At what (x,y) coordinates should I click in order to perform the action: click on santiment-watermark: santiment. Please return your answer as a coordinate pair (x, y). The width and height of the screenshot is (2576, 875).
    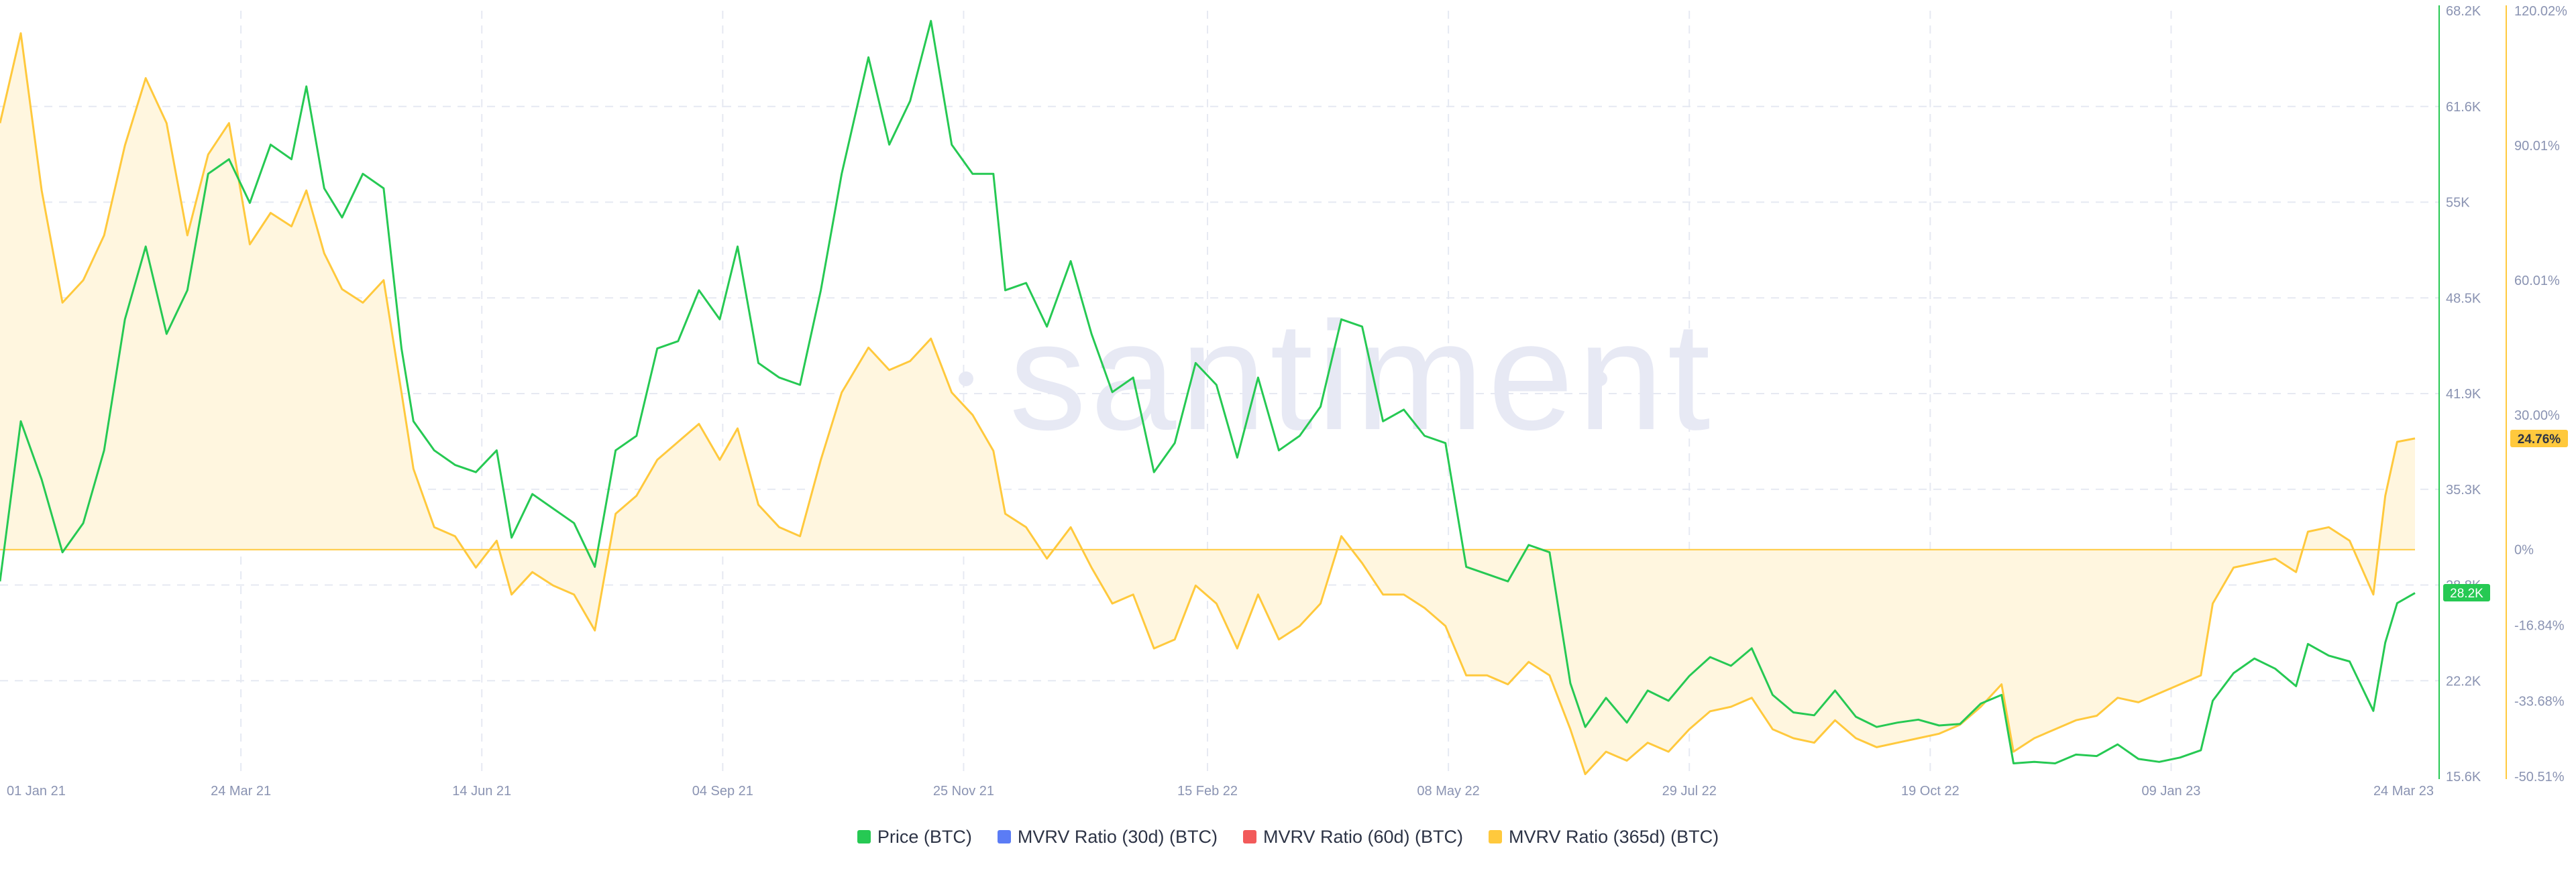
    Looking at the image, I should click on (1361, 376).